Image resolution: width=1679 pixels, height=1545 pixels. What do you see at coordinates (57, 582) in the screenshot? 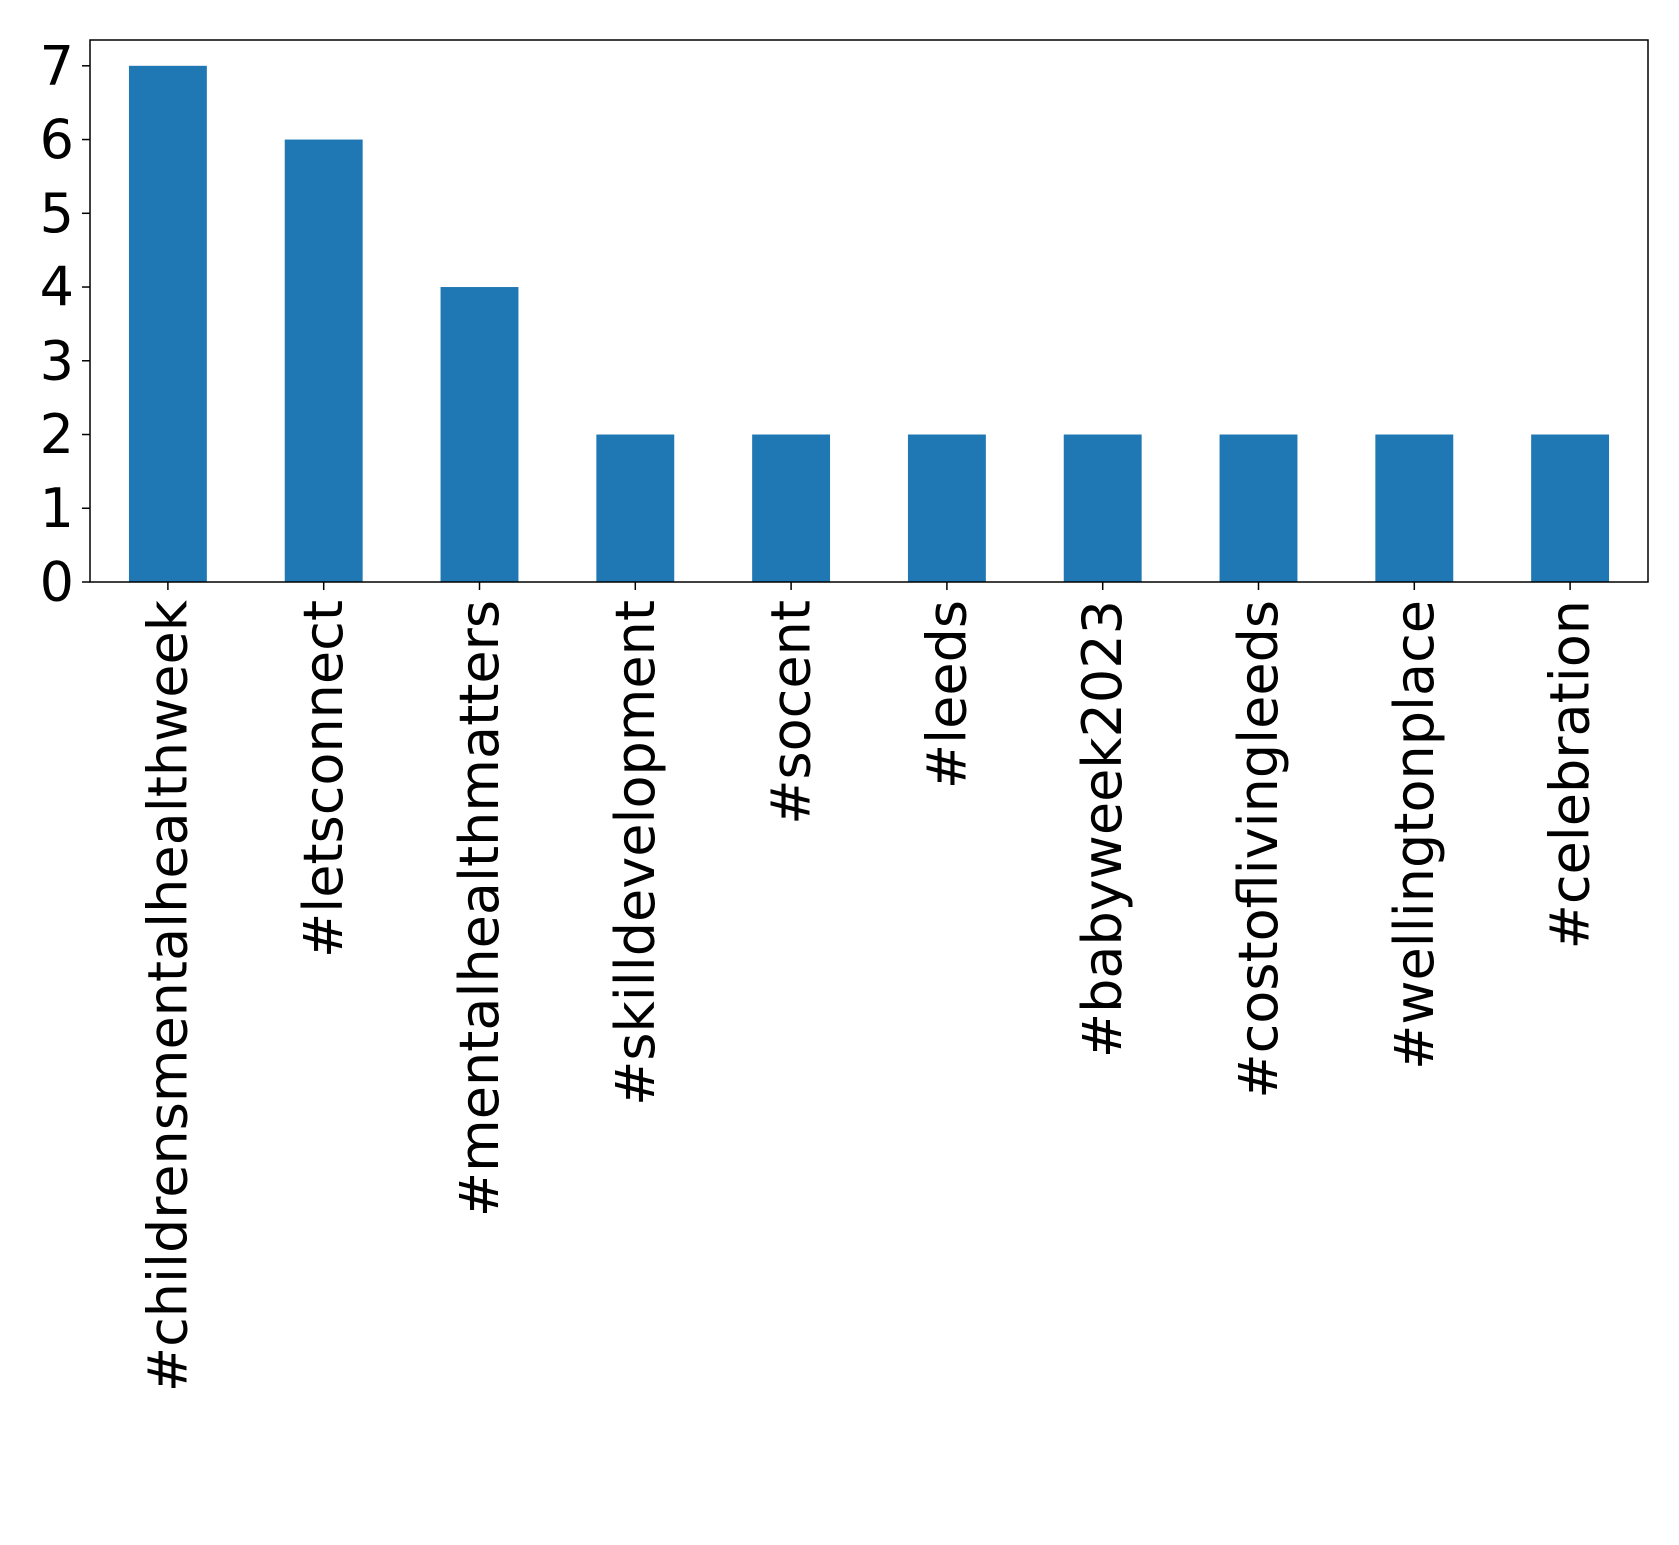
I see `y-tick-label: 0` at bounding box center [57, 582].